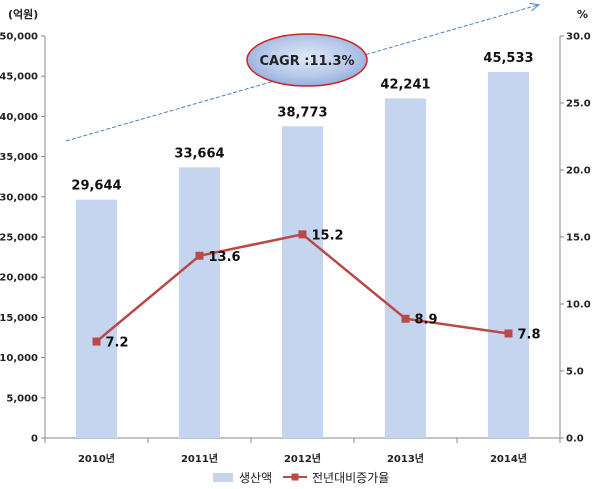  Describe the element at coordinates (96, 186) in the screenshot. I see `bar-value-label: 29,644` at that location.